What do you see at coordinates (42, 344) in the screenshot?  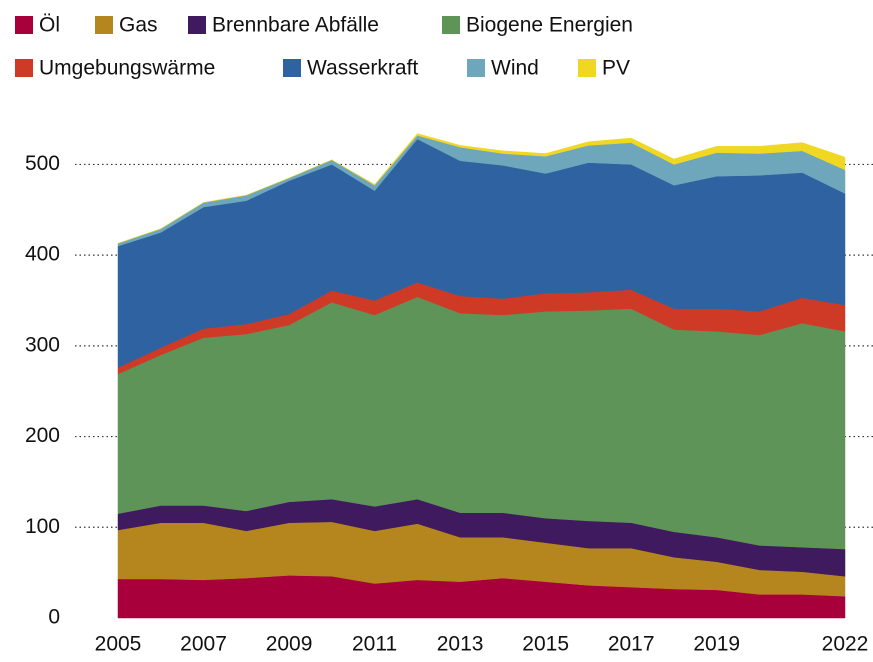 I see `y-tick-label: 300` at bounding box center [42, 344].